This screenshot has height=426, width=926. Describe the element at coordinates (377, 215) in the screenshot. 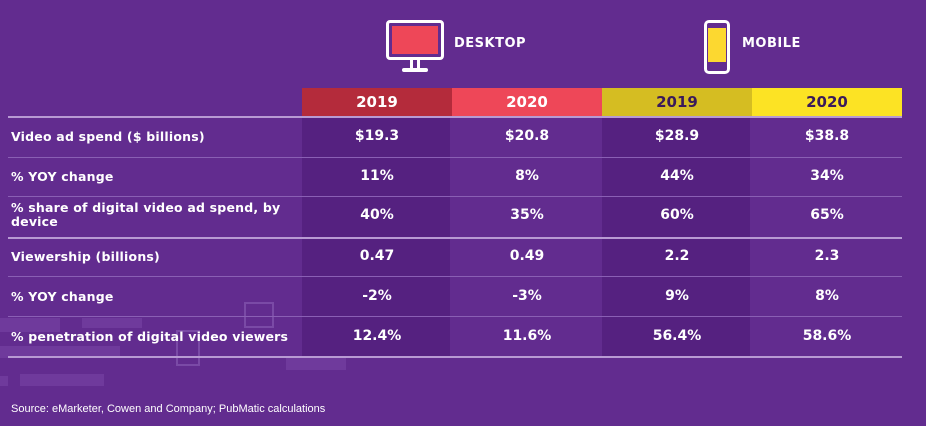

I see `table-cell: 40%` at that location.